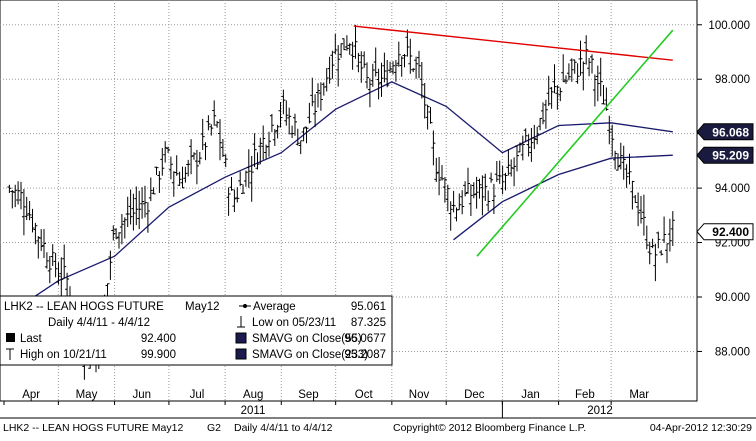 This screenshot has width=756, height=441. What do you see at coordinates (84, 307) in the screenshot?
I see `legend-instrument: LHK2 -- LEAN HOGS FUTURE` at bounding box center [84, 307].